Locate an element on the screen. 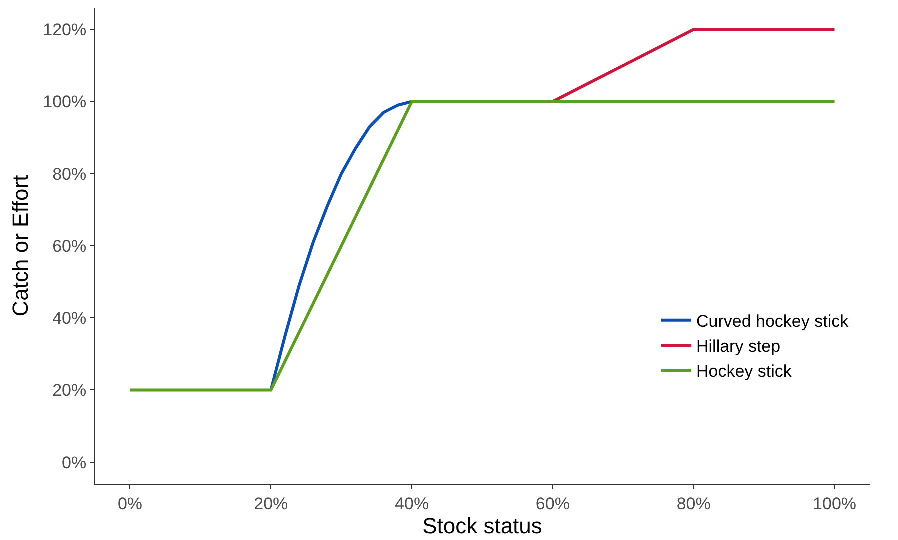 The image size is (898, 540). x-tick-label: 80% is located at coordinates (693, 504).